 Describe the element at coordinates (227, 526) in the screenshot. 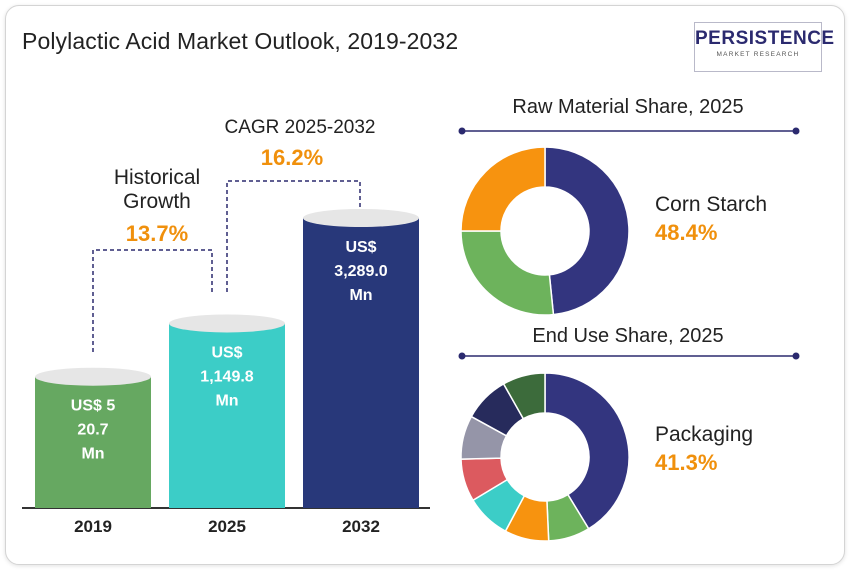

I see `x-tick-label: 2025` at that location.